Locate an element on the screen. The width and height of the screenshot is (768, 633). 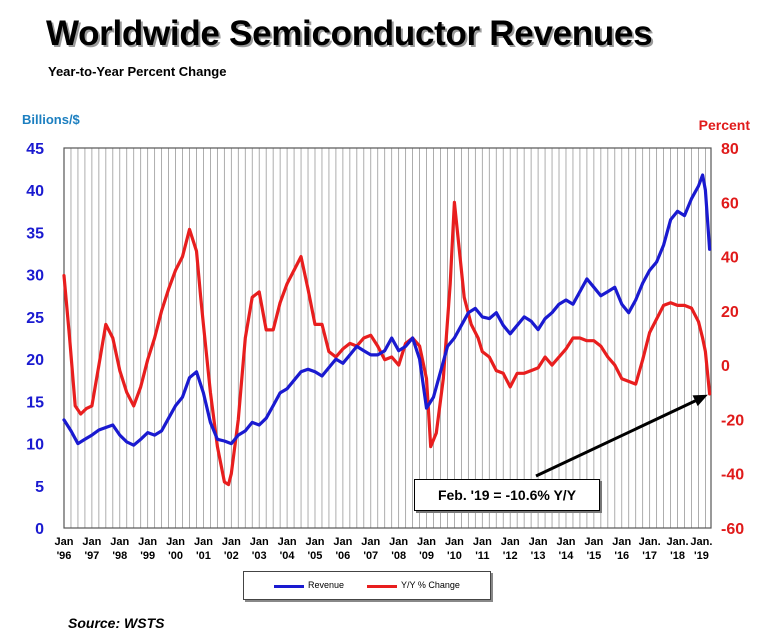
y-right-tick-label: 60 is located at coordinates (730, 203).